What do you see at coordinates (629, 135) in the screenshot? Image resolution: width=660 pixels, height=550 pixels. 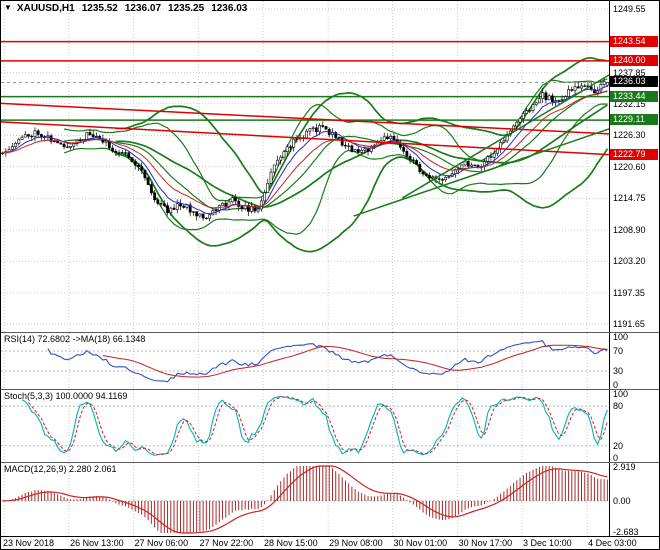 I see `y-axis-tick: 1226.30` at bounding box center [629, 135].